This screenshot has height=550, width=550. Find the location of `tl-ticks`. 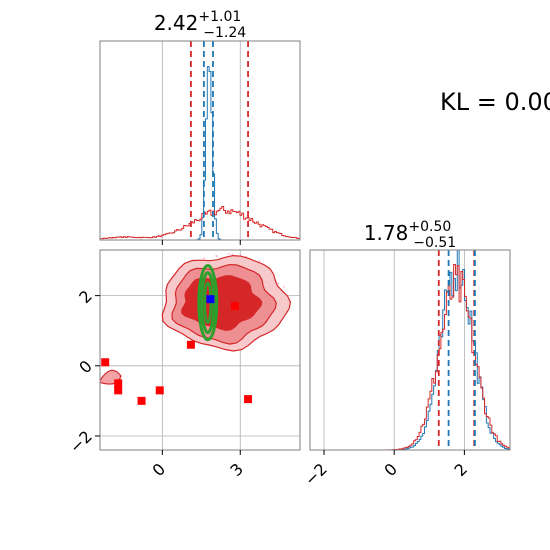

tl-ticks is located at coordinates (201, 242).